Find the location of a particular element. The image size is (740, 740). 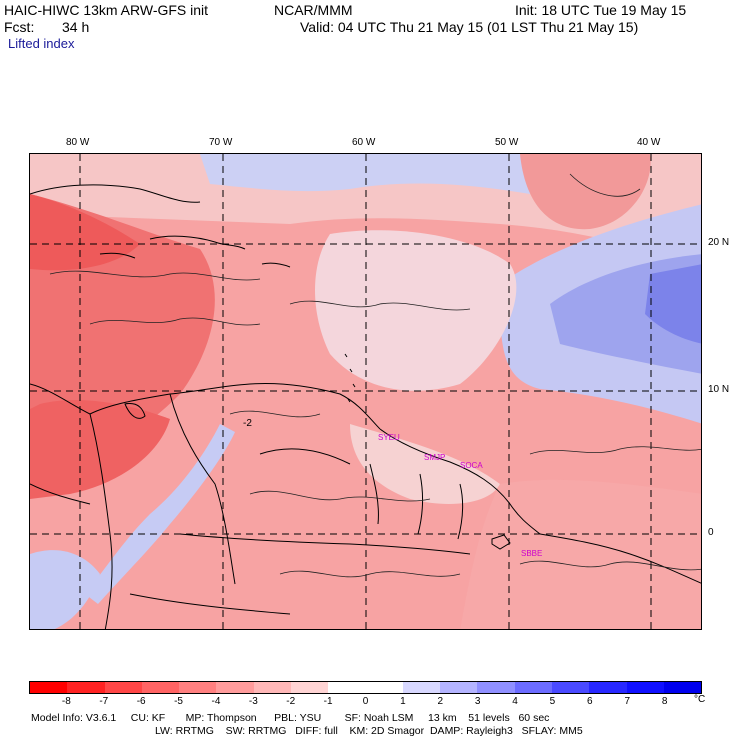

colorbar-tick-label: 1 is located at coordinates (403, 701).